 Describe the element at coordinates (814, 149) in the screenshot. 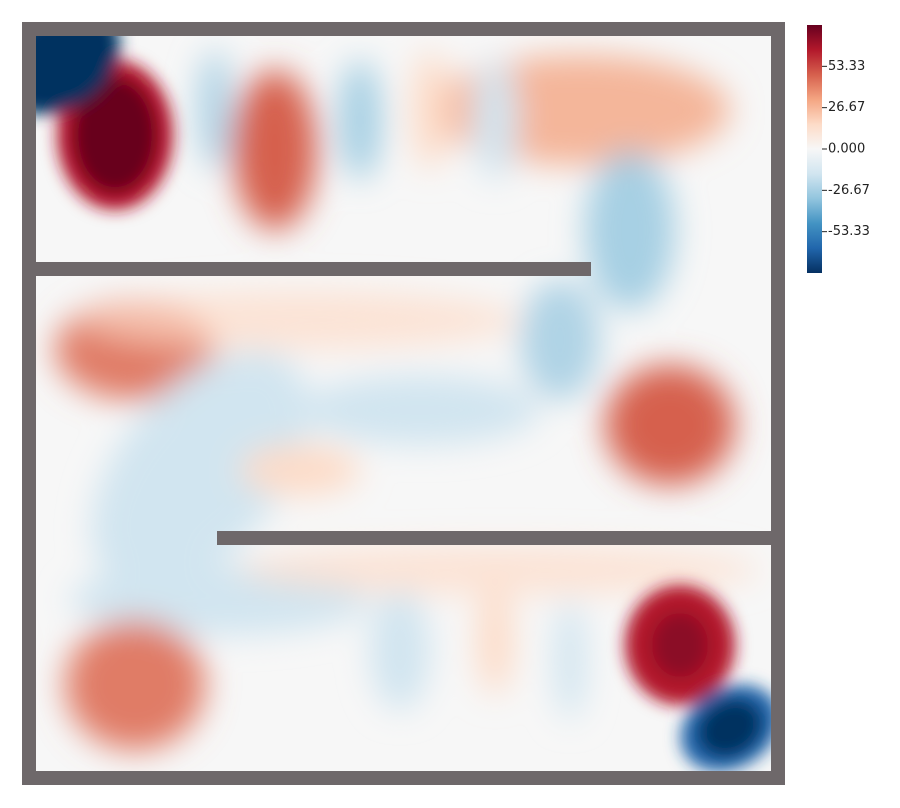

I see `colorbar` at that location.